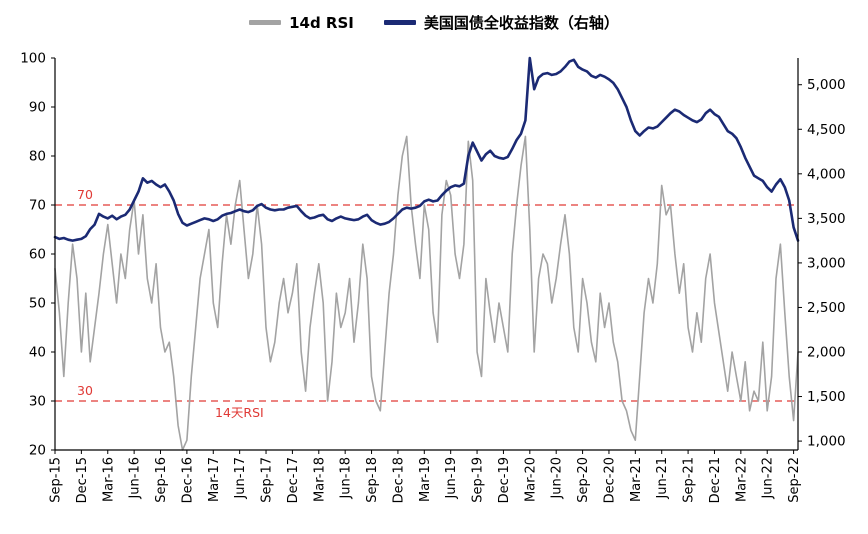 This screenshot has height=534, width=868. What do you see at coordinates (372, 480) in the screenshot?
I see `x-axis-tick-label: Sep-18` at bounding box center [372, 480].